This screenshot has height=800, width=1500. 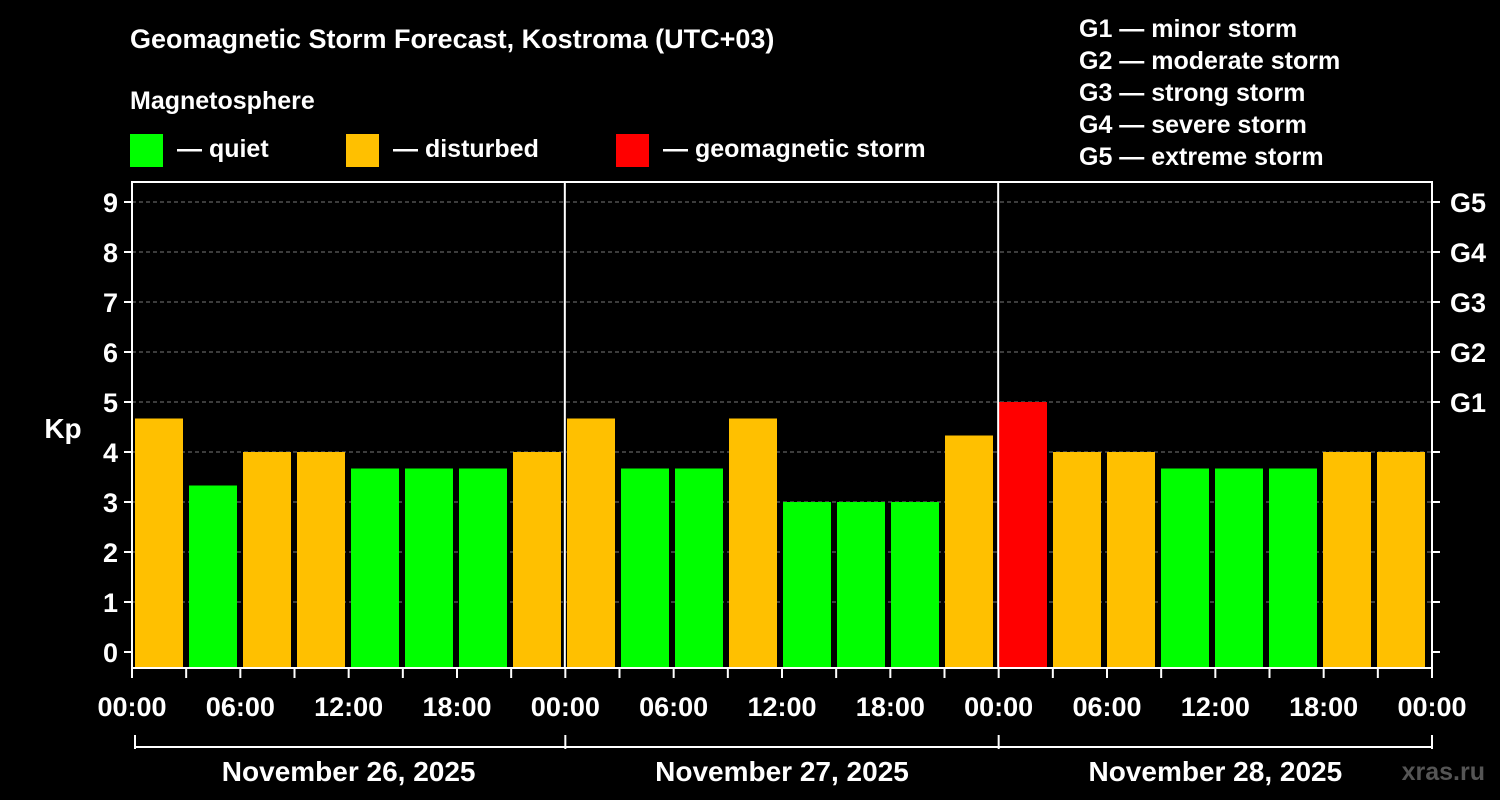 I want to click on storm-scale-g1: G1 — minor storm, so click(x=1188, y=29).